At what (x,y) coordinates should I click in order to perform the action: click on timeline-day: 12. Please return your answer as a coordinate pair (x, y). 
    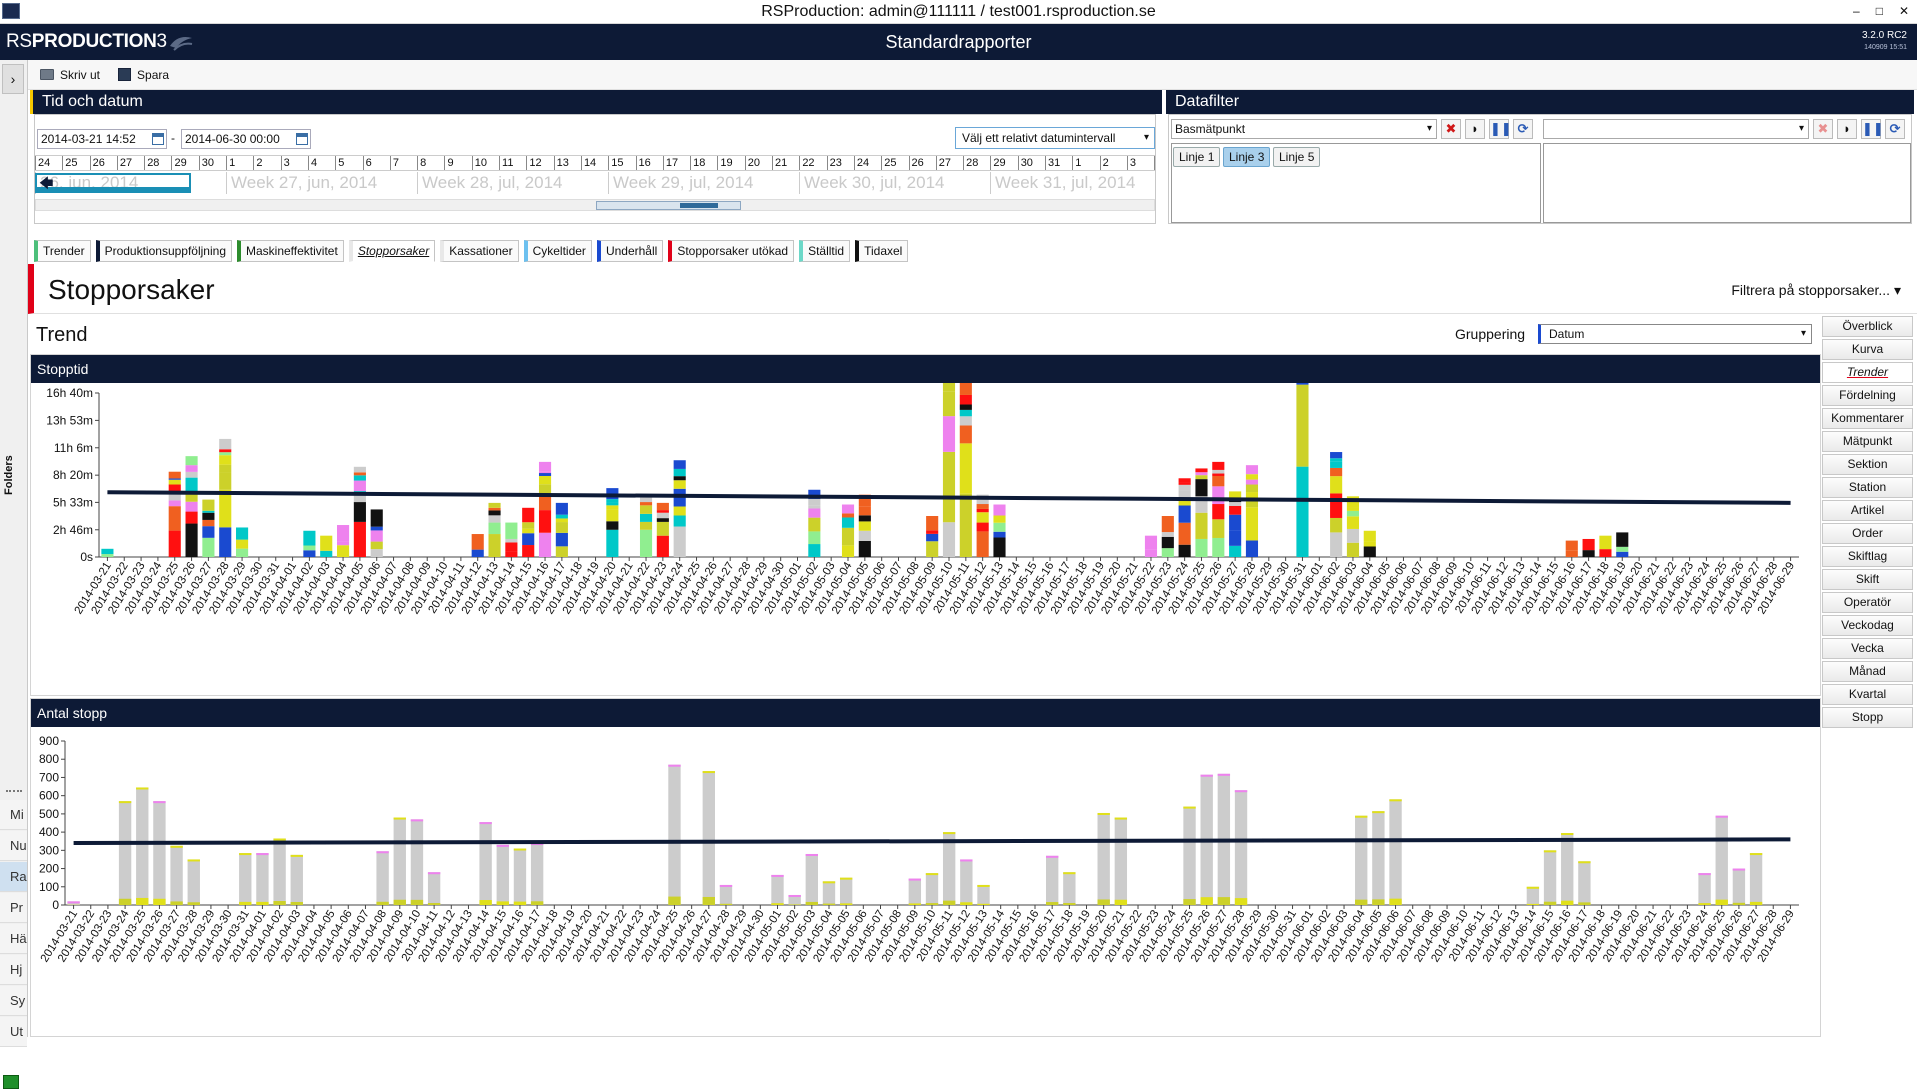
    Looking at the image, I should click on (539, 163).